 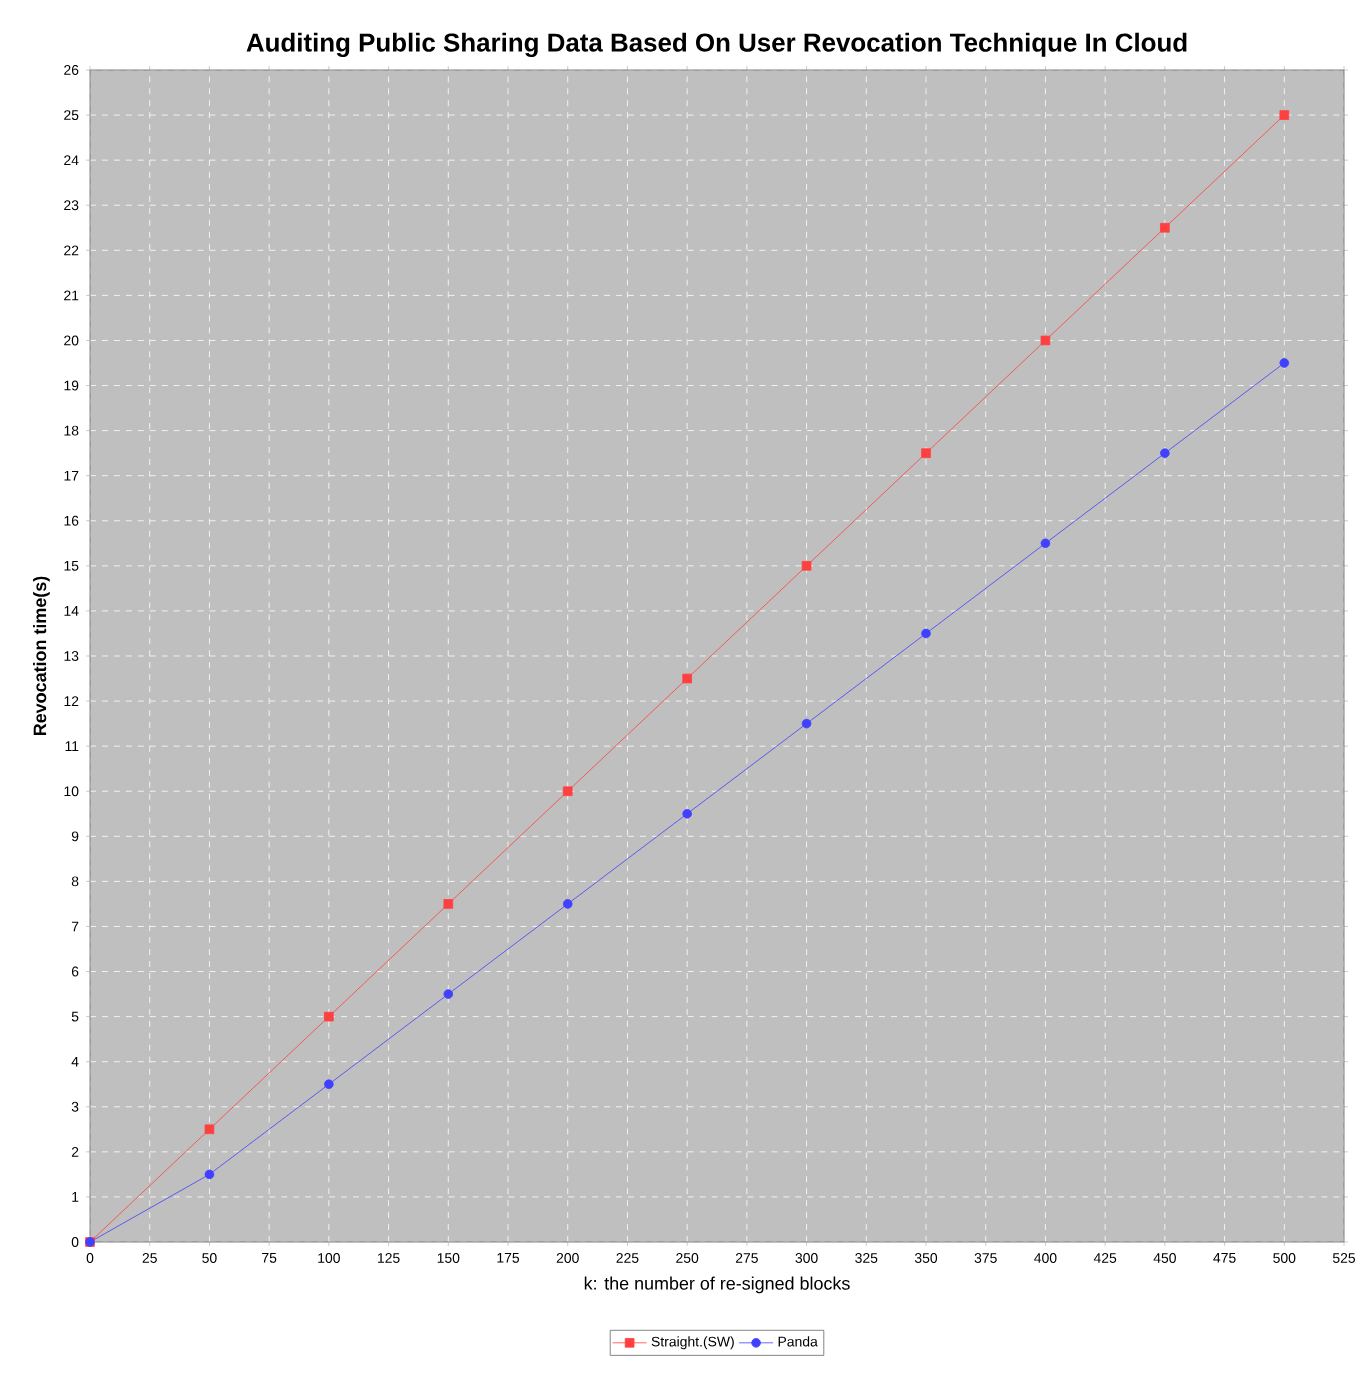 What do you see at coordinates (717, 1285) in the screenshot?
I see `x-axis-title: k: the number of re-signed blocks` at bounding box center [717, 1285].